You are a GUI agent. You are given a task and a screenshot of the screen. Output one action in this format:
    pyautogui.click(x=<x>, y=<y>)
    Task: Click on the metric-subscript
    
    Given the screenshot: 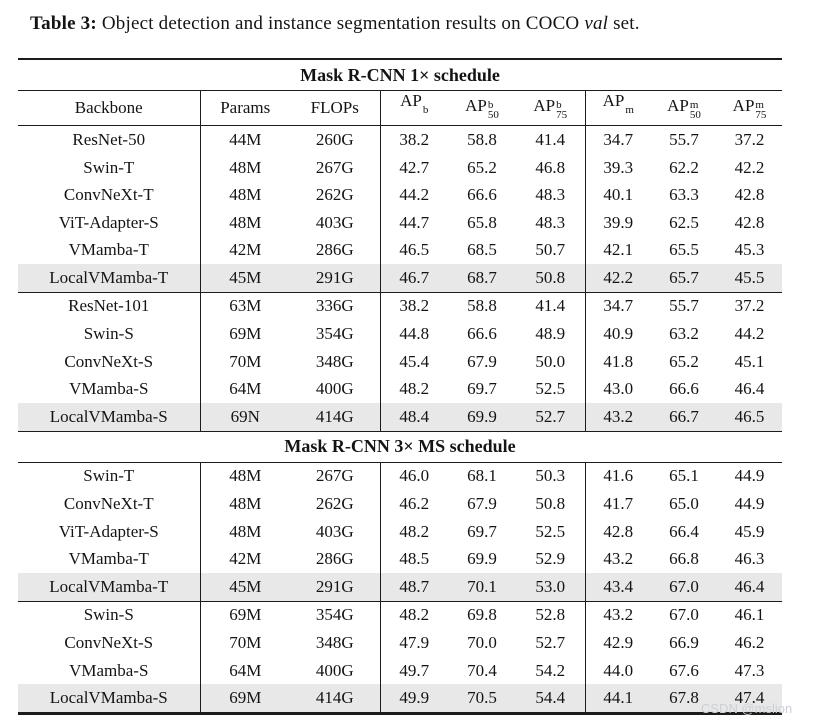 What is the action you would take?
    pyautogui.click(x=426, y=119)
    